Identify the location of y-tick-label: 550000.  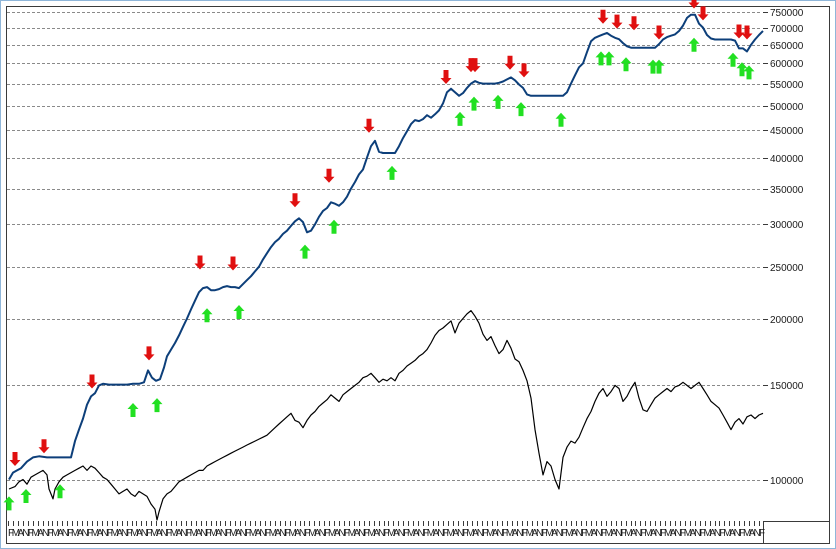
(787, 85).